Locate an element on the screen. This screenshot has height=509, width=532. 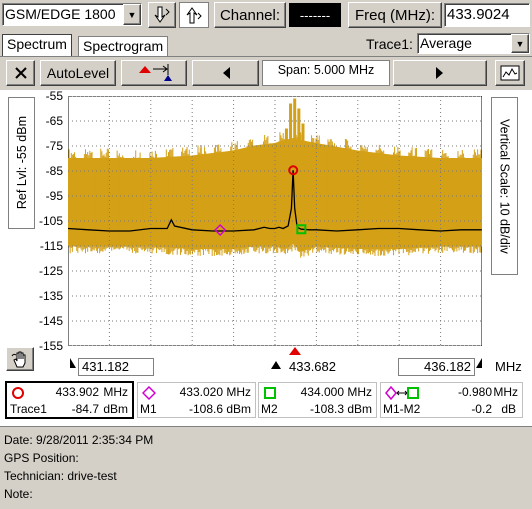
y-tick-label: -115 is located at coordinates (51, 246).